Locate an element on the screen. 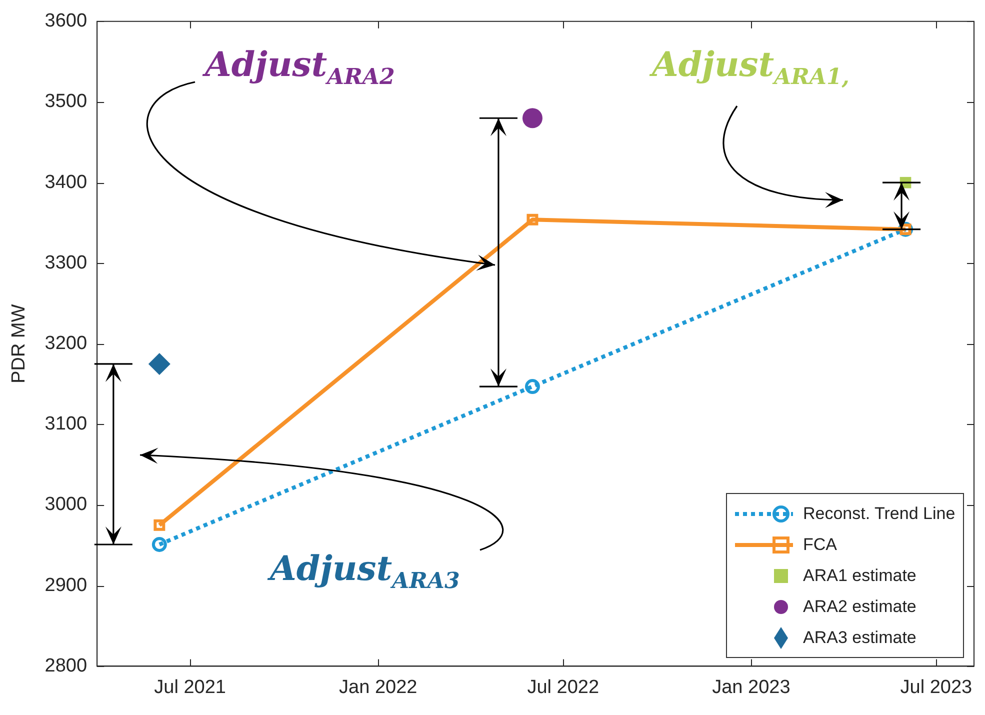 Image resolution: width=985 pixels, height=715 pixels. legend-label: FCA is located at coordinates (820, 544).